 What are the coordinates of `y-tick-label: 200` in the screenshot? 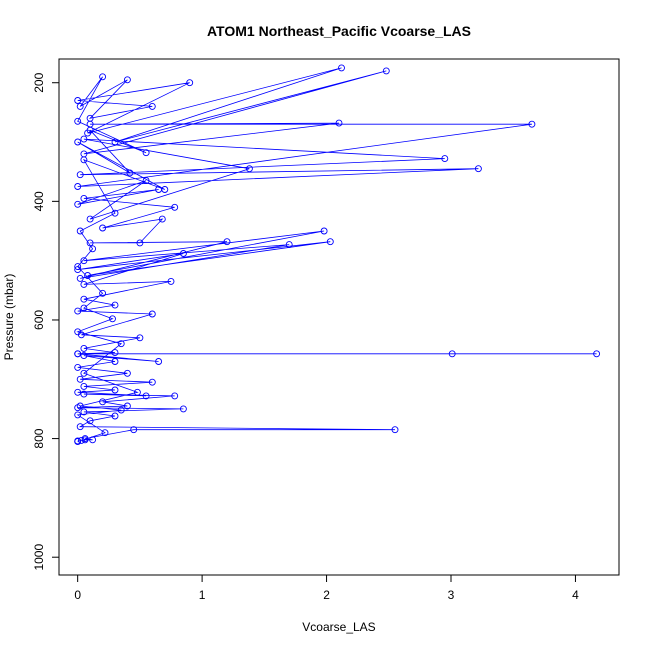 It's located at (39, 82).